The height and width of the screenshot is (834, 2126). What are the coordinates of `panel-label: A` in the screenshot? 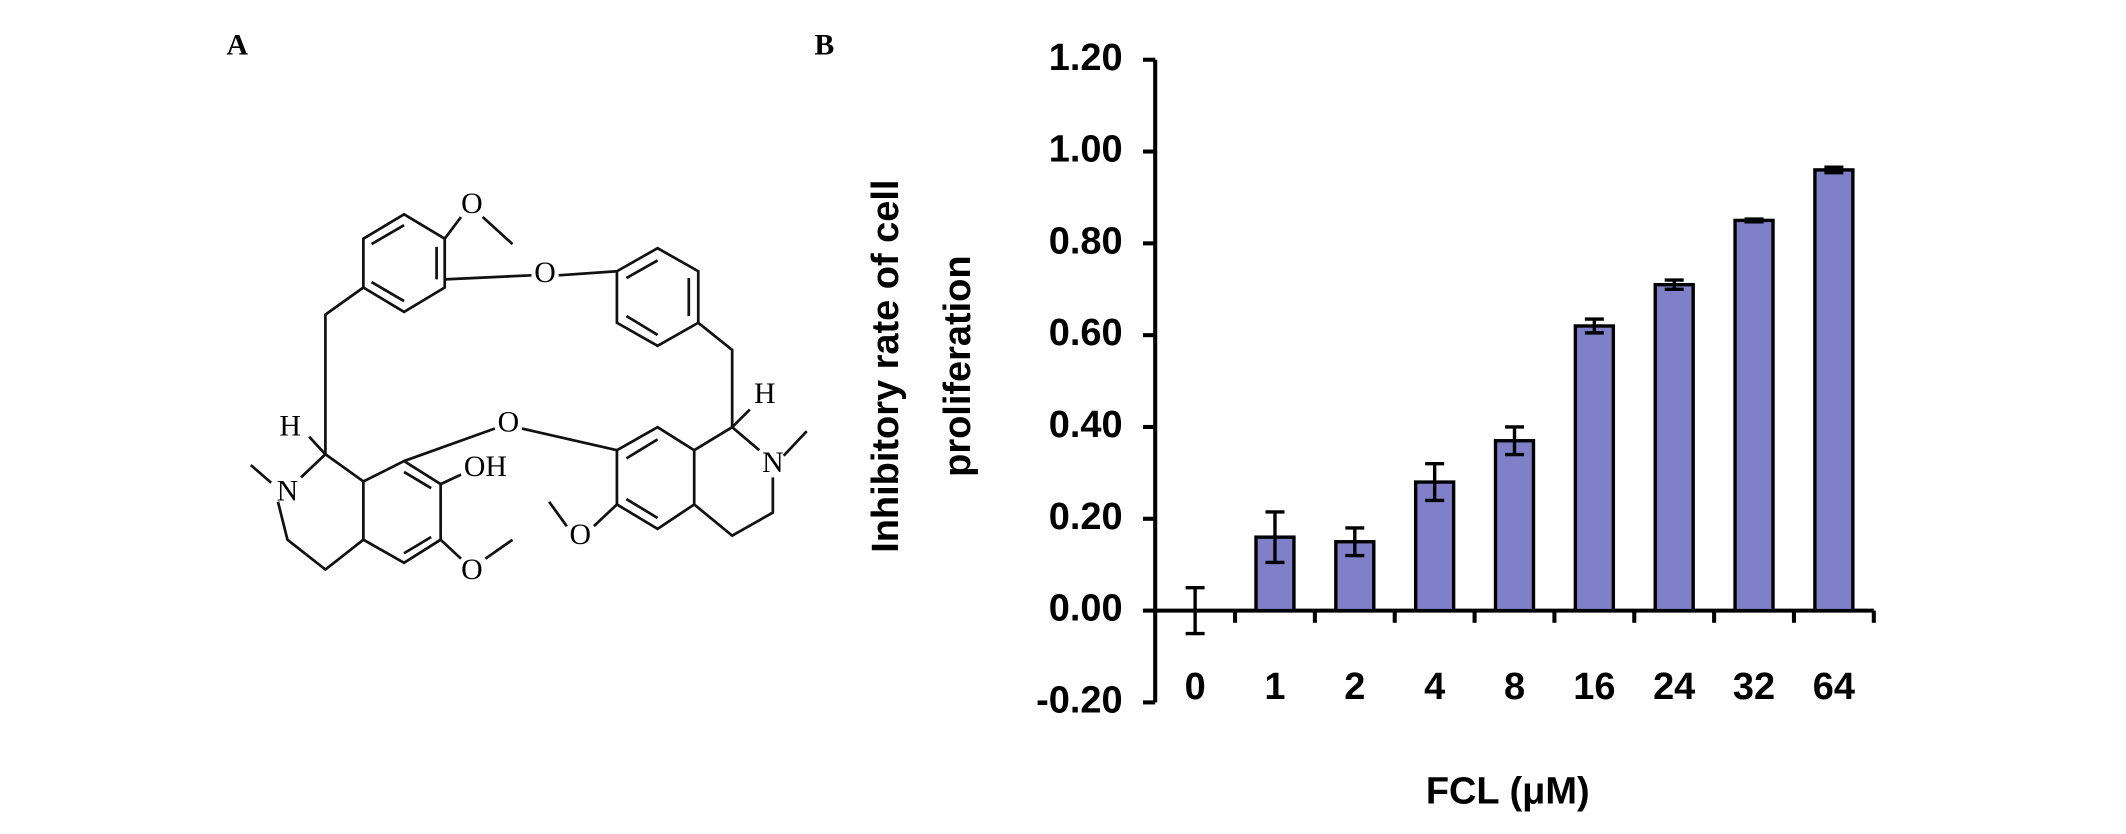 It's located at (238, 44).